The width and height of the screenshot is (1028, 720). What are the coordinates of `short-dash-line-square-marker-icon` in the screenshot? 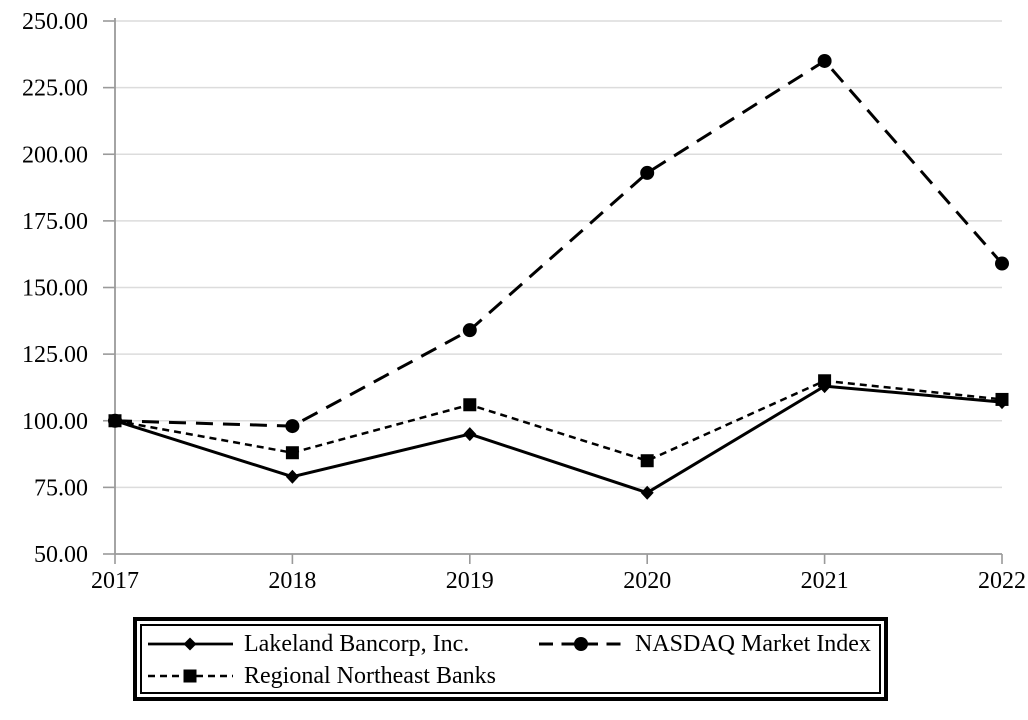 It's located at (190, 676).